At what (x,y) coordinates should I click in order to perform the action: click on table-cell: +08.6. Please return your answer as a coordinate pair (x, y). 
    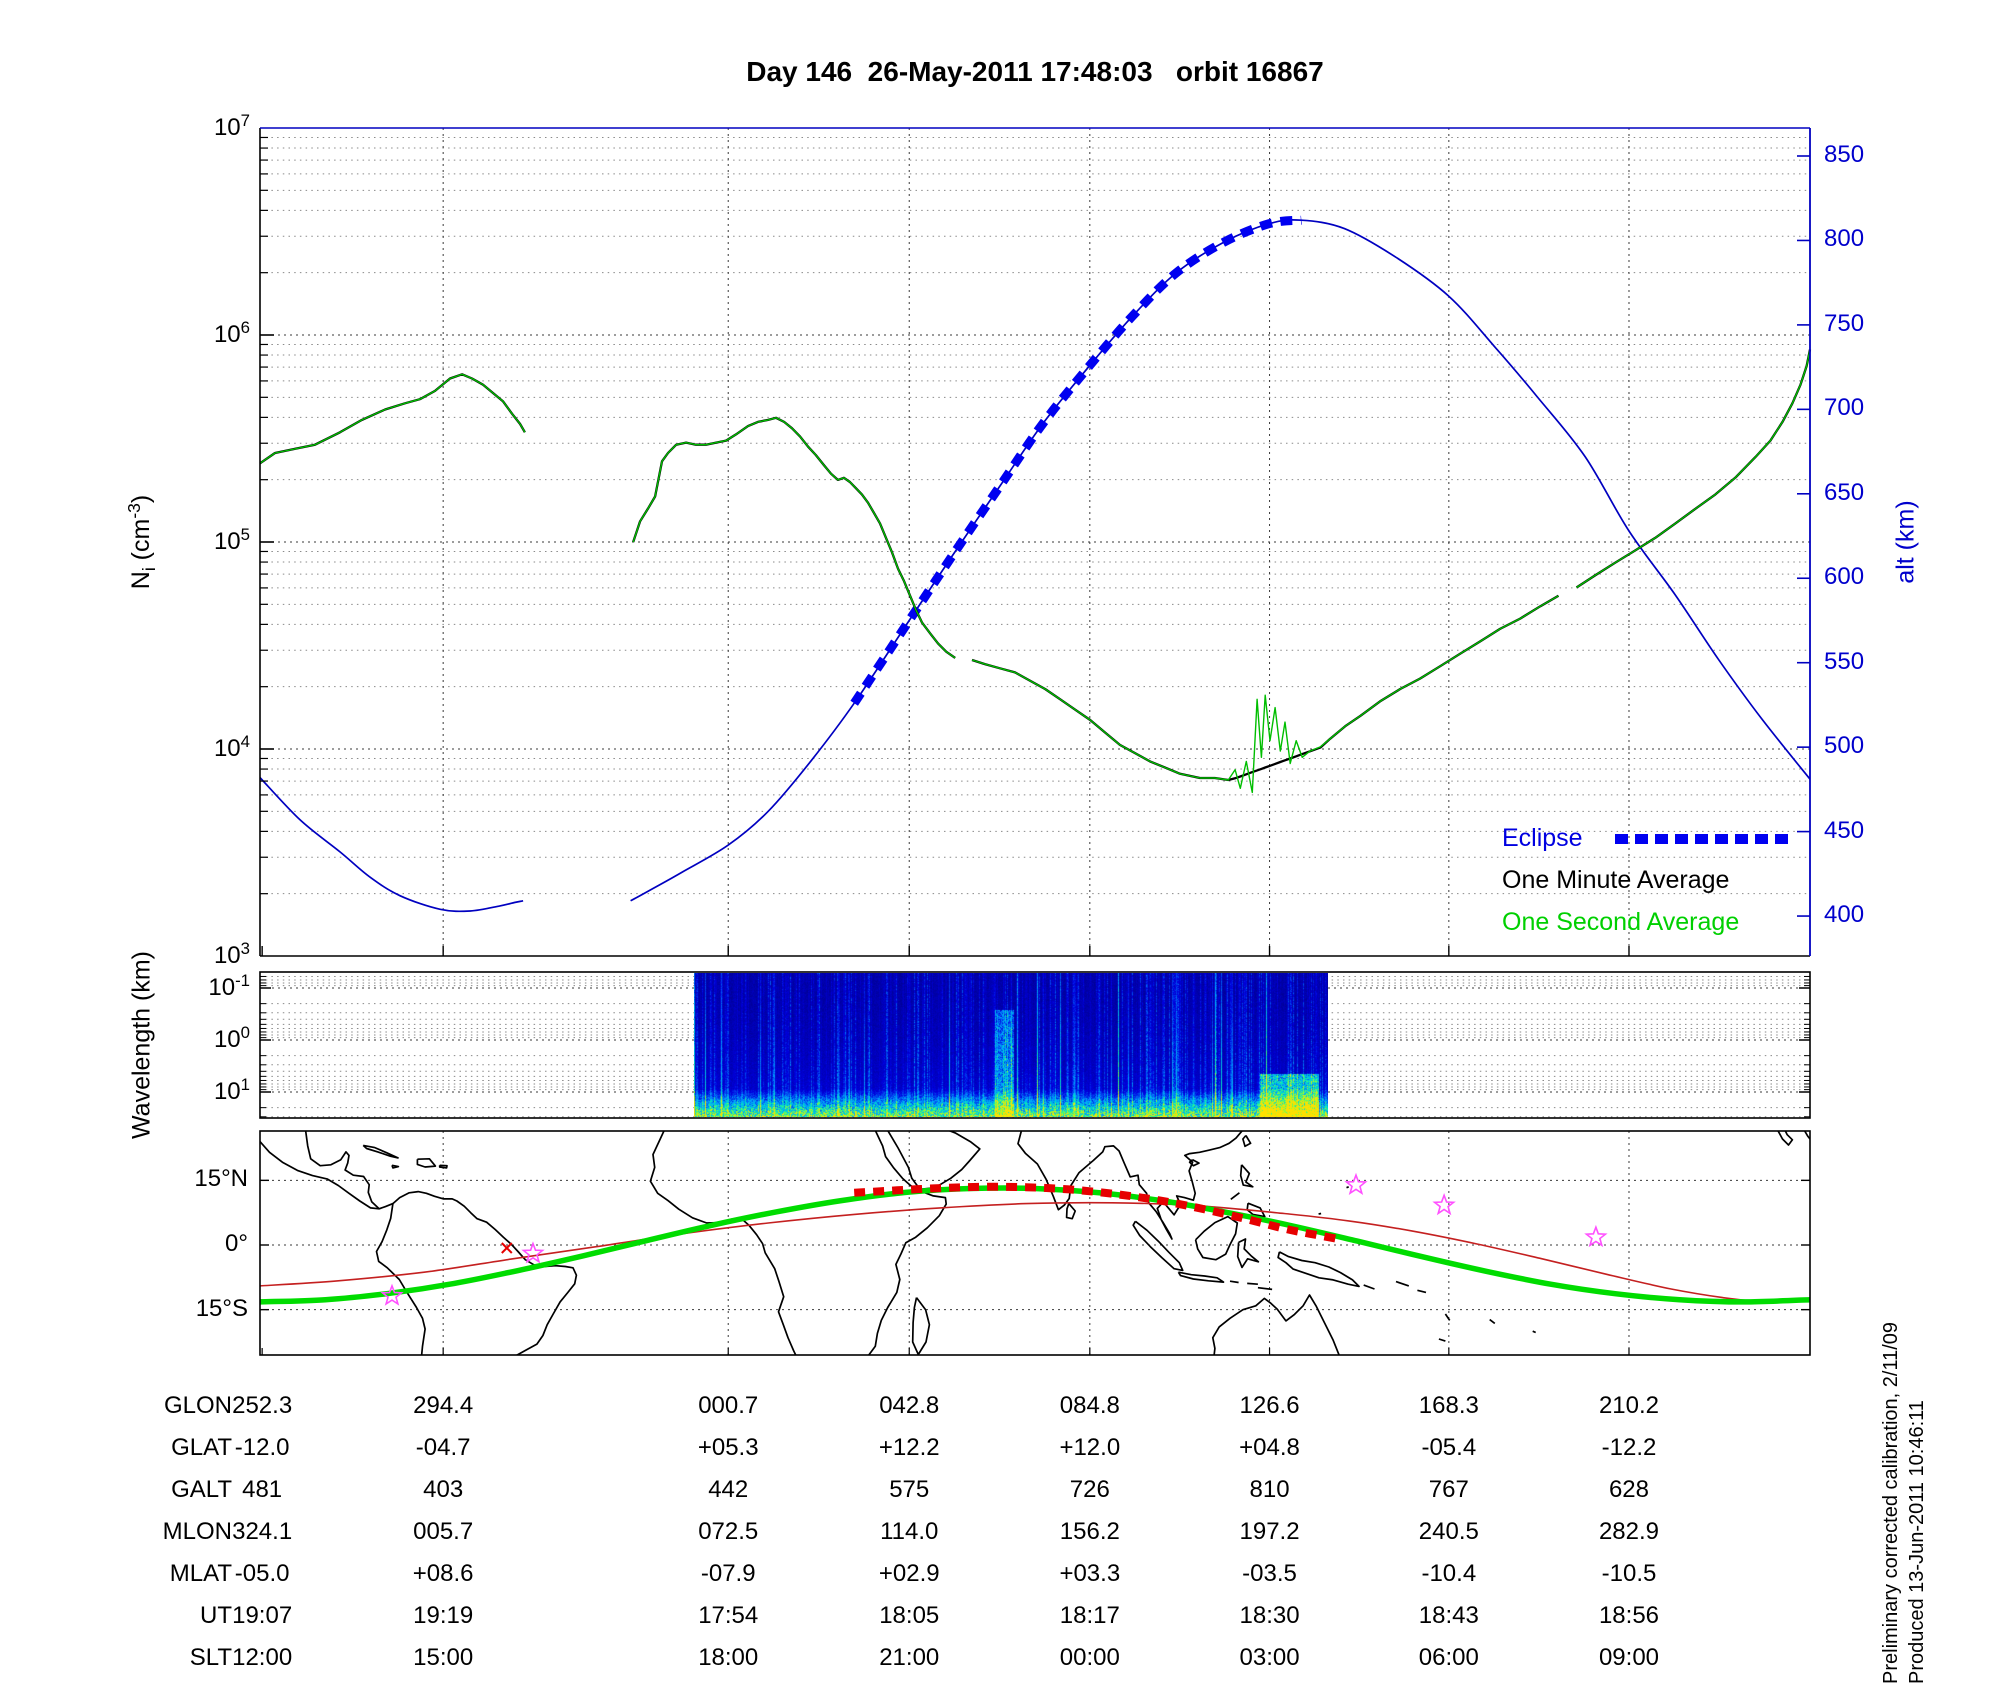
    Looking at the image, I should click on (443, 1573).